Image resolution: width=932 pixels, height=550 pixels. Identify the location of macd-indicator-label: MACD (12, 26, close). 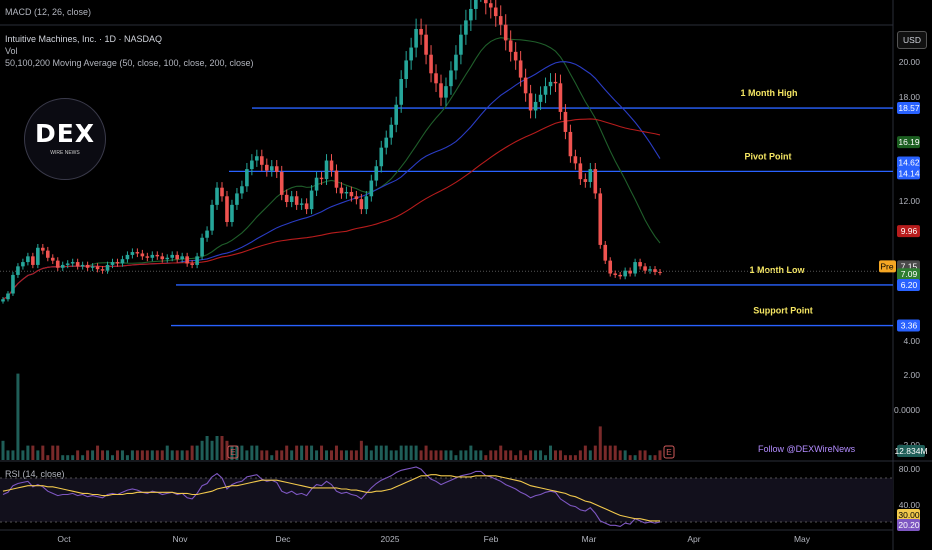
(48, 12).